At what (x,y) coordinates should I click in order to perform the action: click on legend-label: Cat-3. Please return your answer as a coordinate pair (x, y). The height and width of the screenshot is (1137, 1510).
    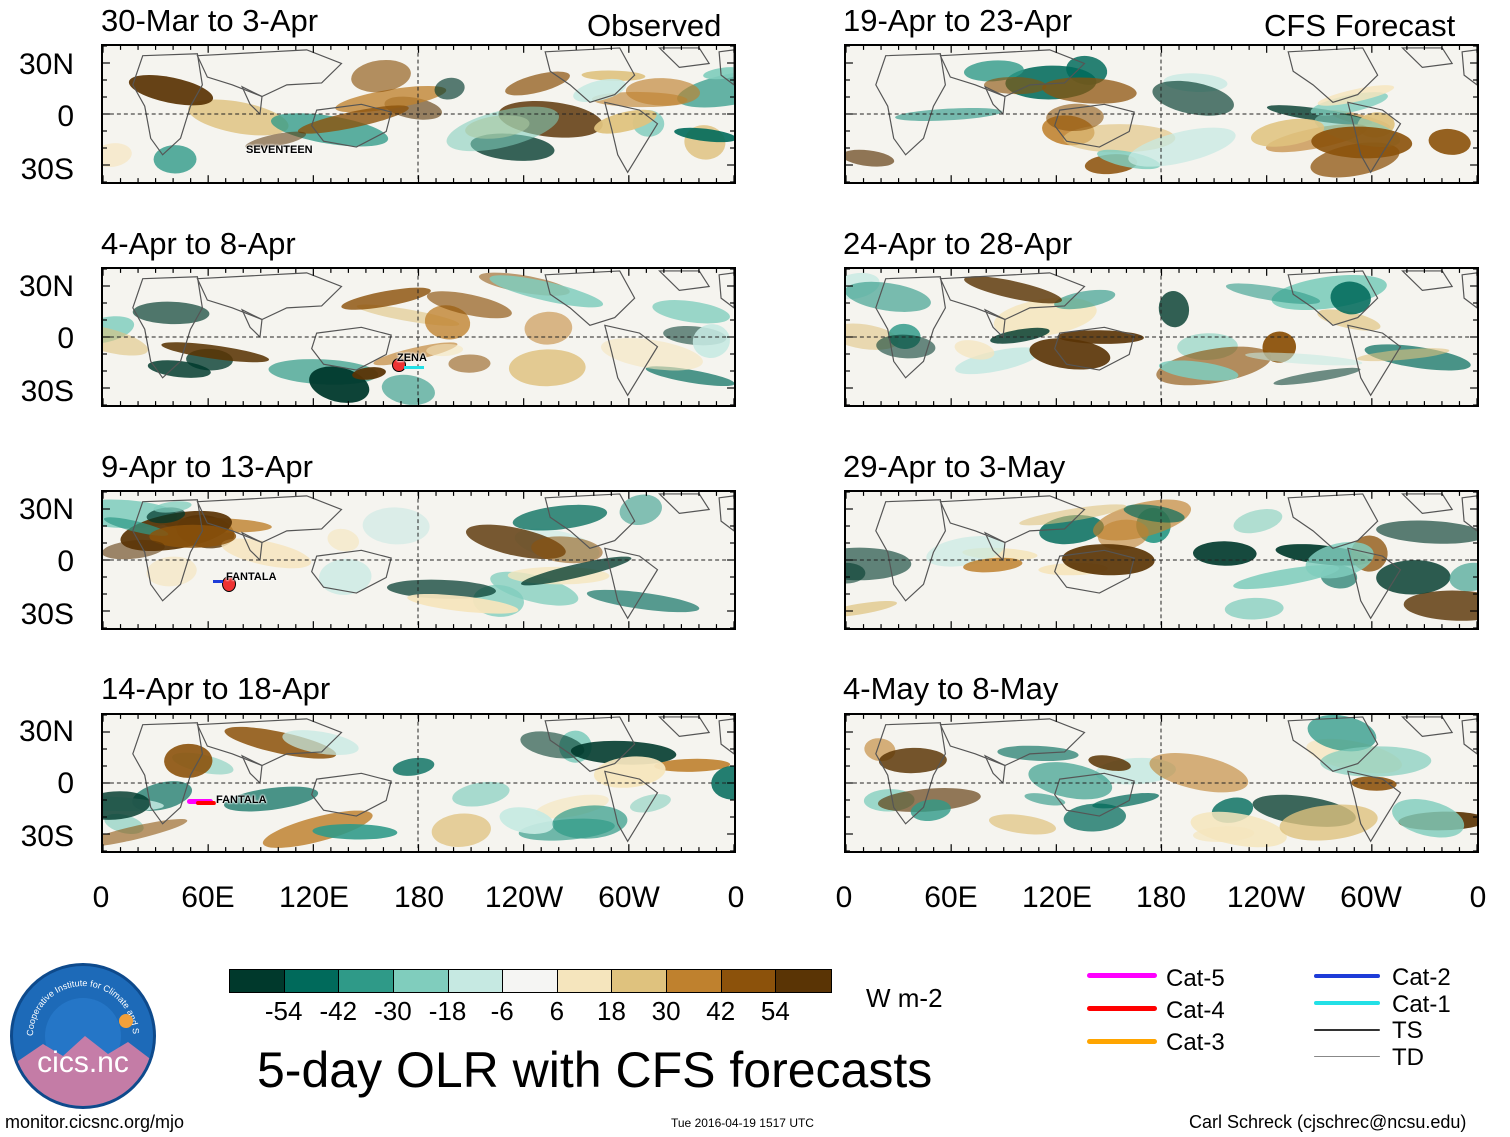
    Looking at the image, I should click on (1195, 1042).